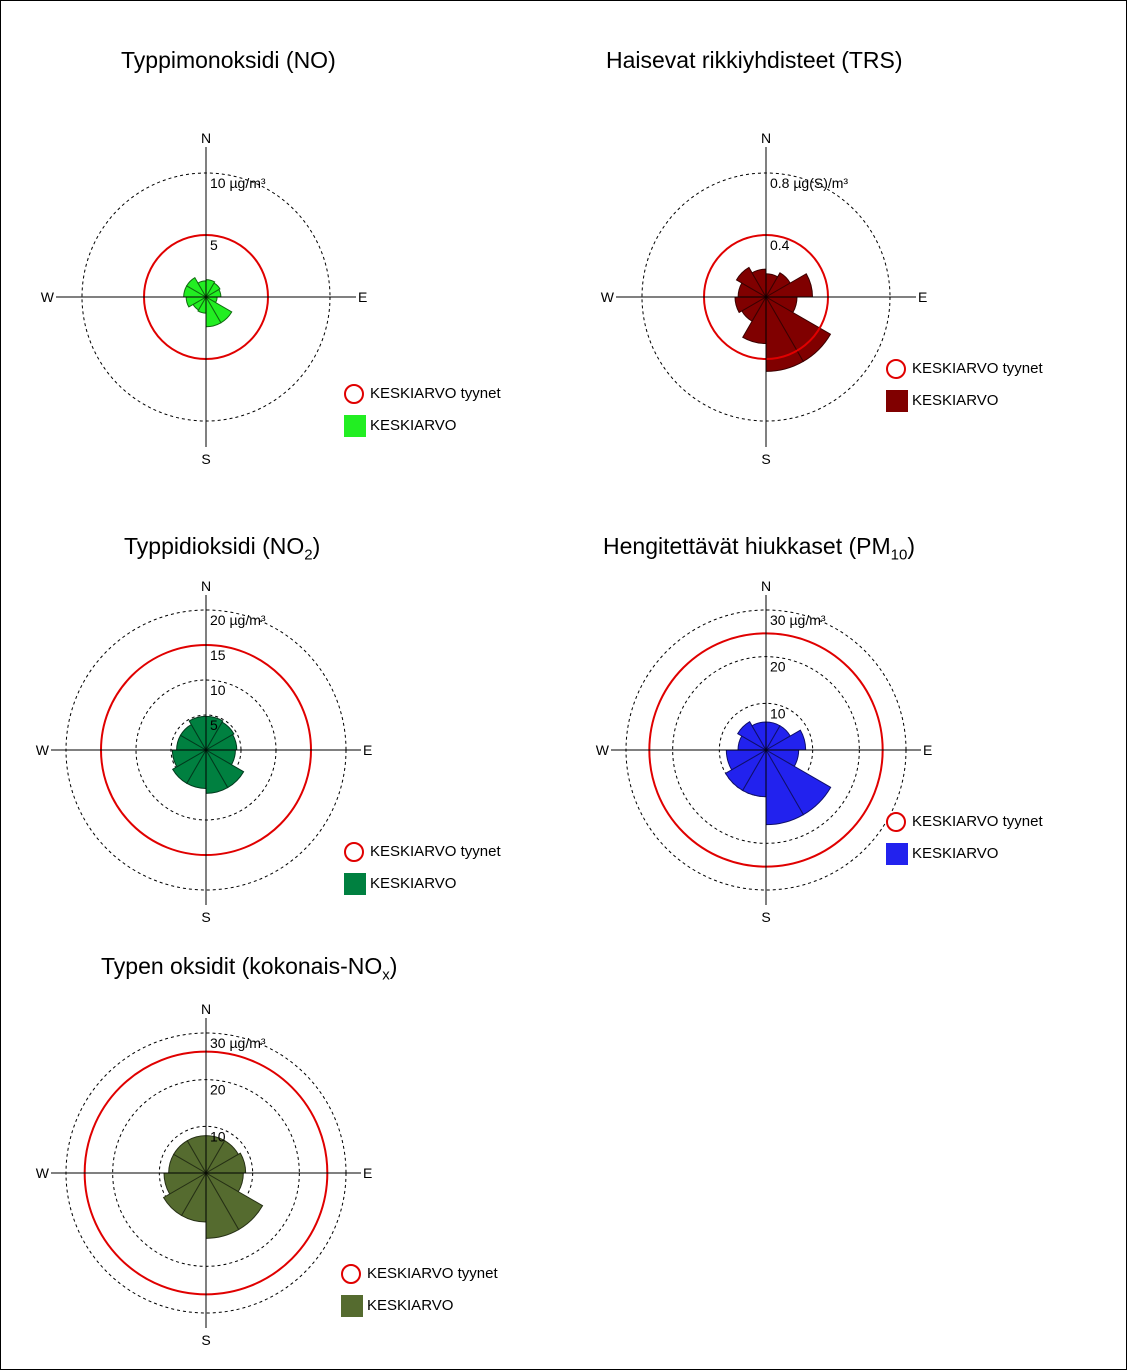 Image resolution: width=1127 pixels, height=1370 pixels. What do you see at coordinates (214, 725) in the screenshot?
I see `ring-label: 5` at bounding box center [214, 725].